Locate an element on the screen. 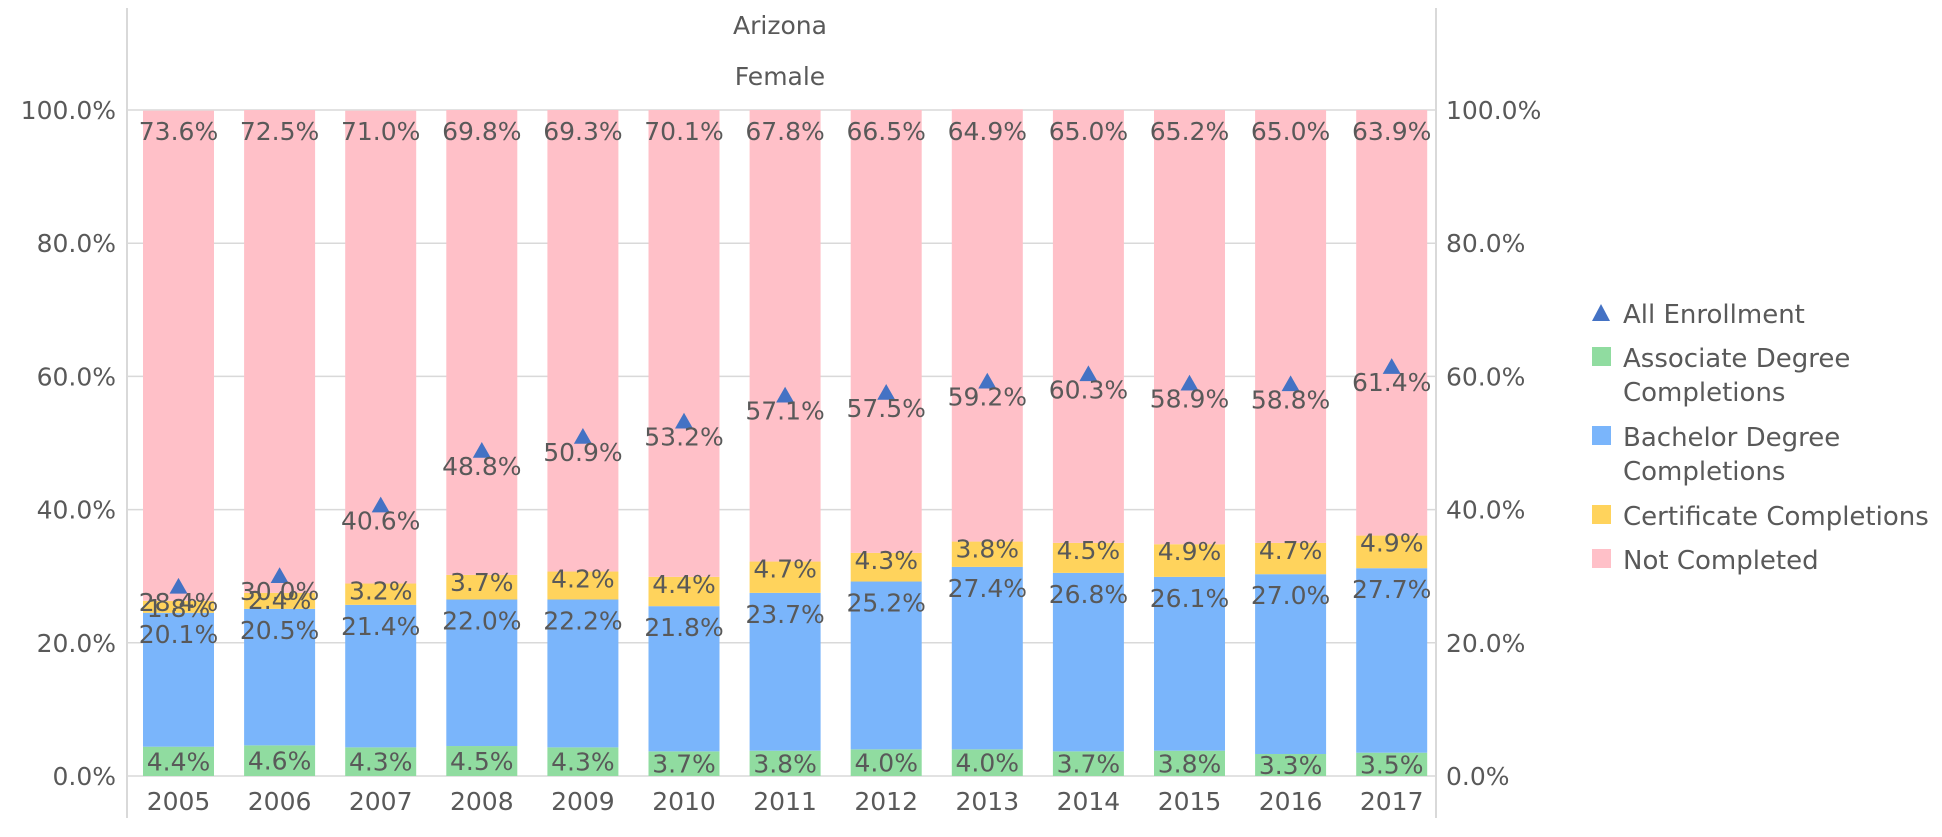  data-label-bachelor: 22.0% is located at coordinates (481, 621).